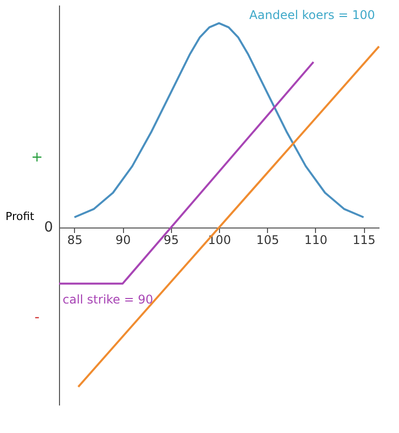 Image resolution: width=399 pixels, height=433 pixels. Describe the element at coordinates (48, 227) in the screenshot. I see `text: 0` at that location.